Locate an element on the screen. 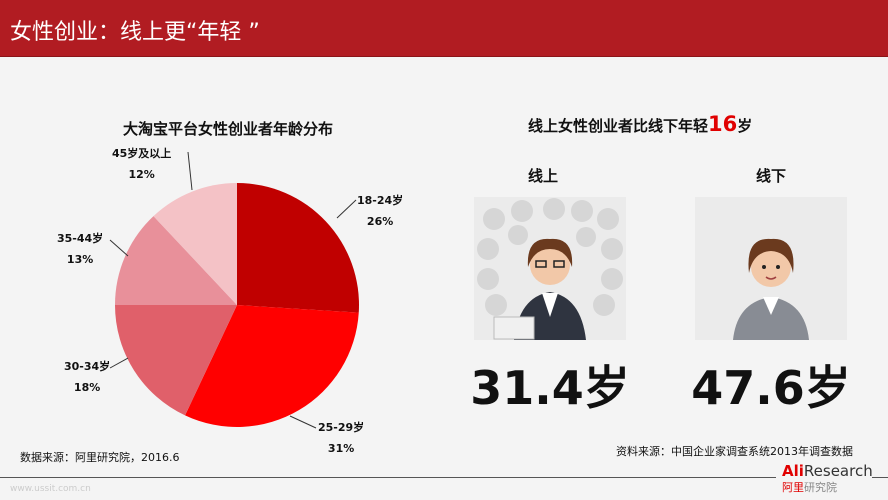  label-30-34: 30-34岁 18% is located at coordinates (87, 377).